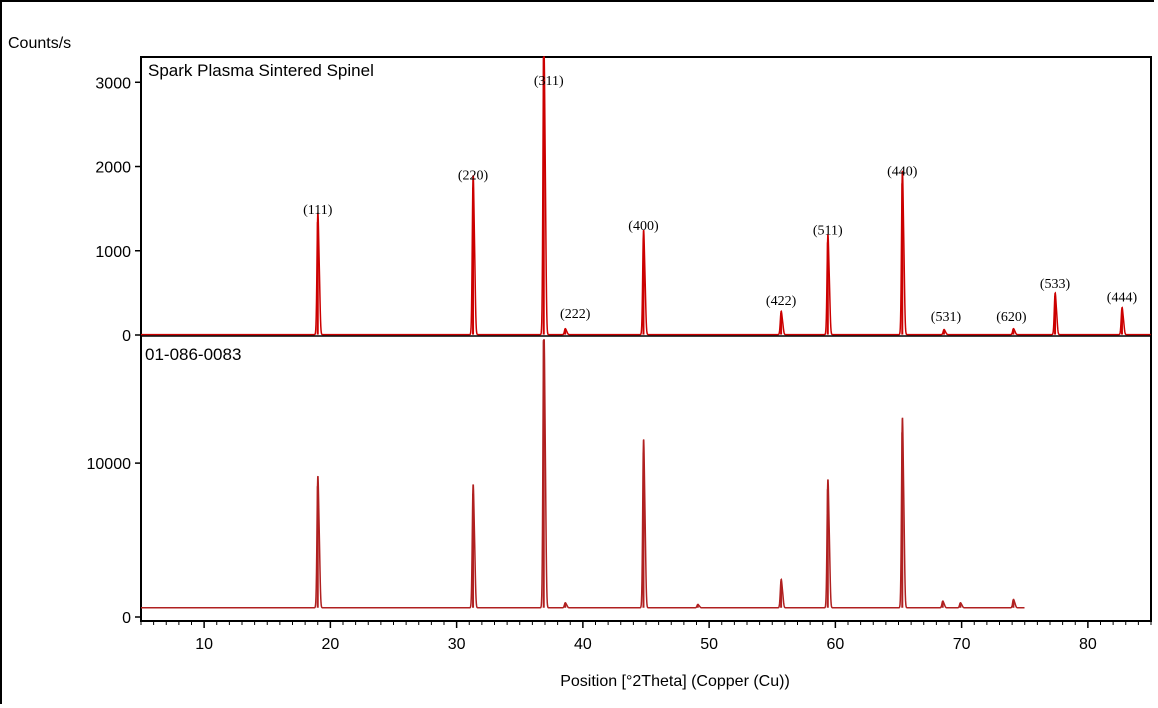 This screenshot has height=708, width=1158. What do you see at coordinates (193, 354) in the screenshot?
I see `panel-title-reference: 01-086-0083` at bounding box center [193, 354].